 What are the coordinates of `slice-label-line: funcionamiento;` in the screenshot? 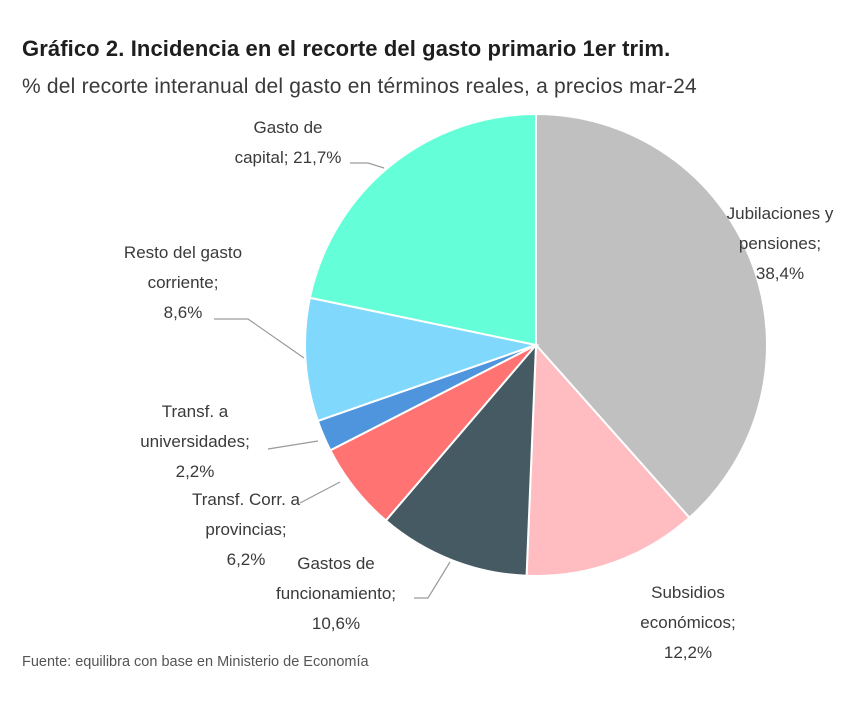 It's located at (336, 593).